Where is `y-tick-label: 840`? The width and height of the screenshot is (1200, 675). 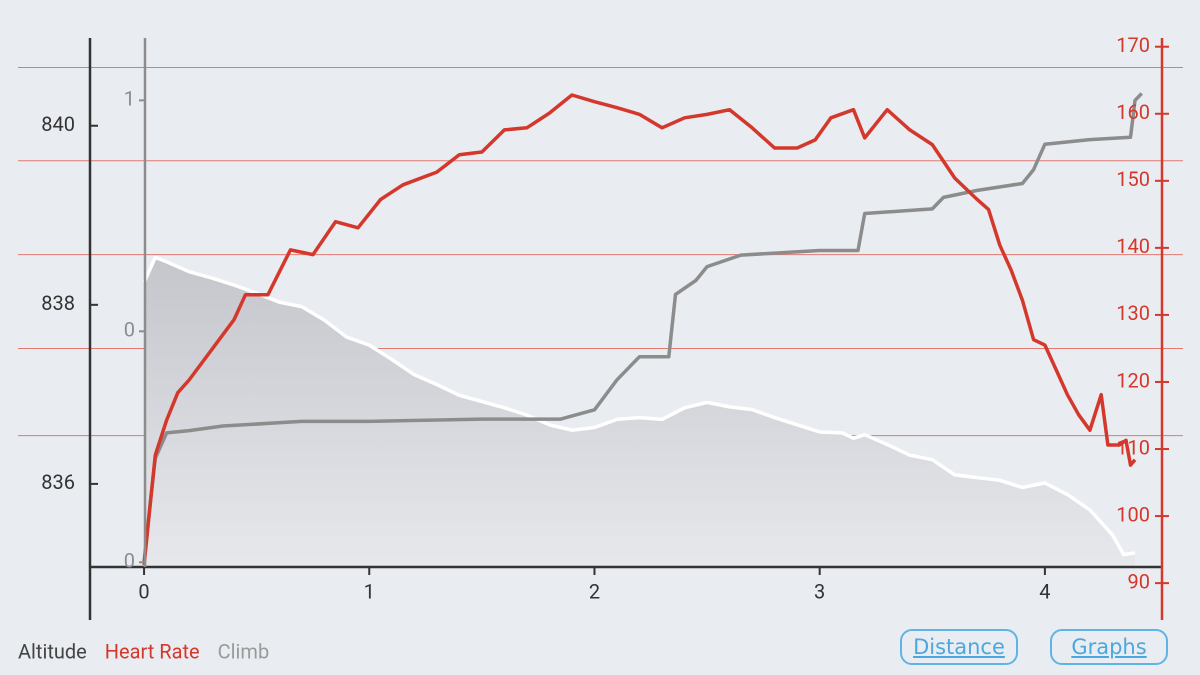
y-tick-label: 840 is located at coordinates (58, 124).